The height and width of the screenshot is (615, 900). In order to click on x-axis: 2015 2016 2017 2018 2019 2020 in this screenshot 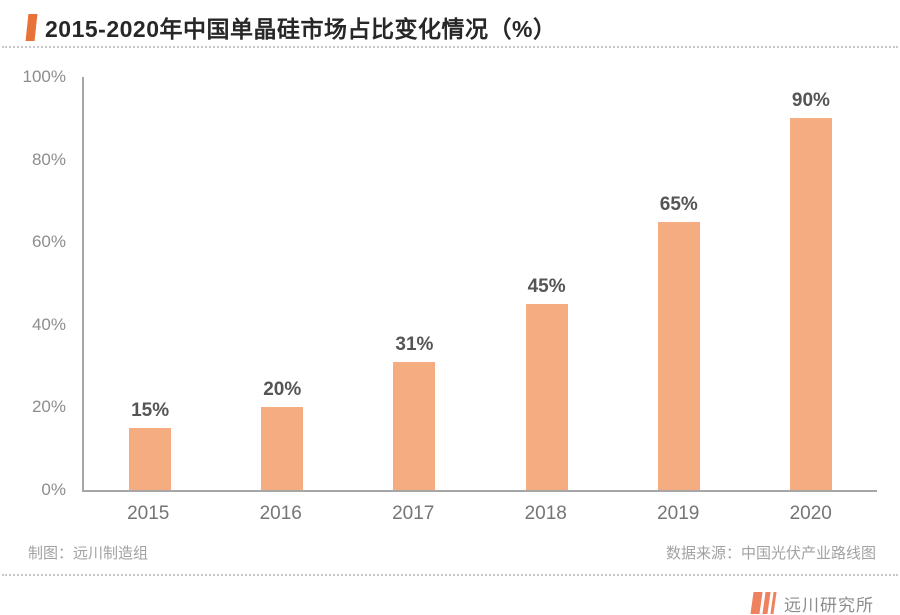, I will do `click(479, 508)`.